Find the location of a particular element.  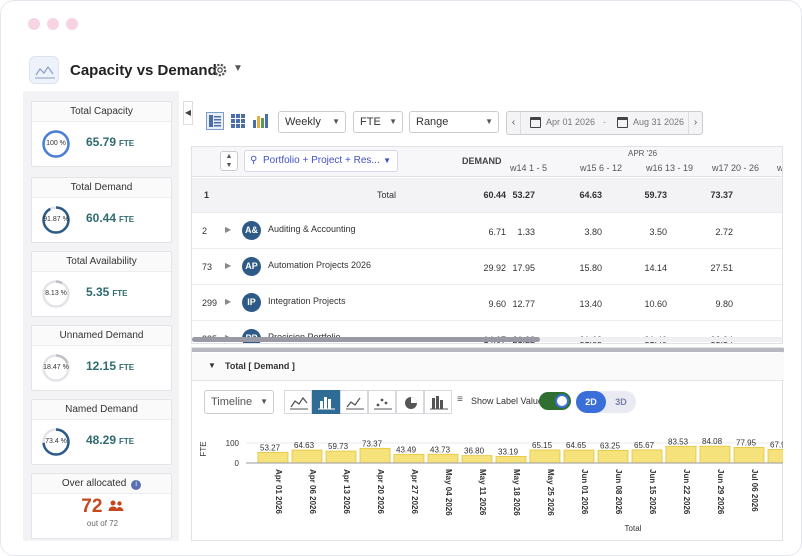

dimension-toggle: 2D 3D is located at coordinates (606, 402).